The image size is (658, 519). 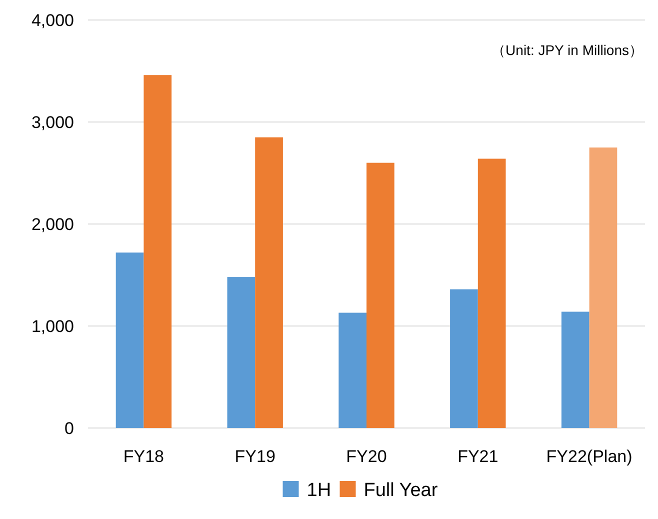 What do you see at coordinates (366, 456) in the screenshot?
I see `x-tick-label: FY20` at bounding box center [366, 456].